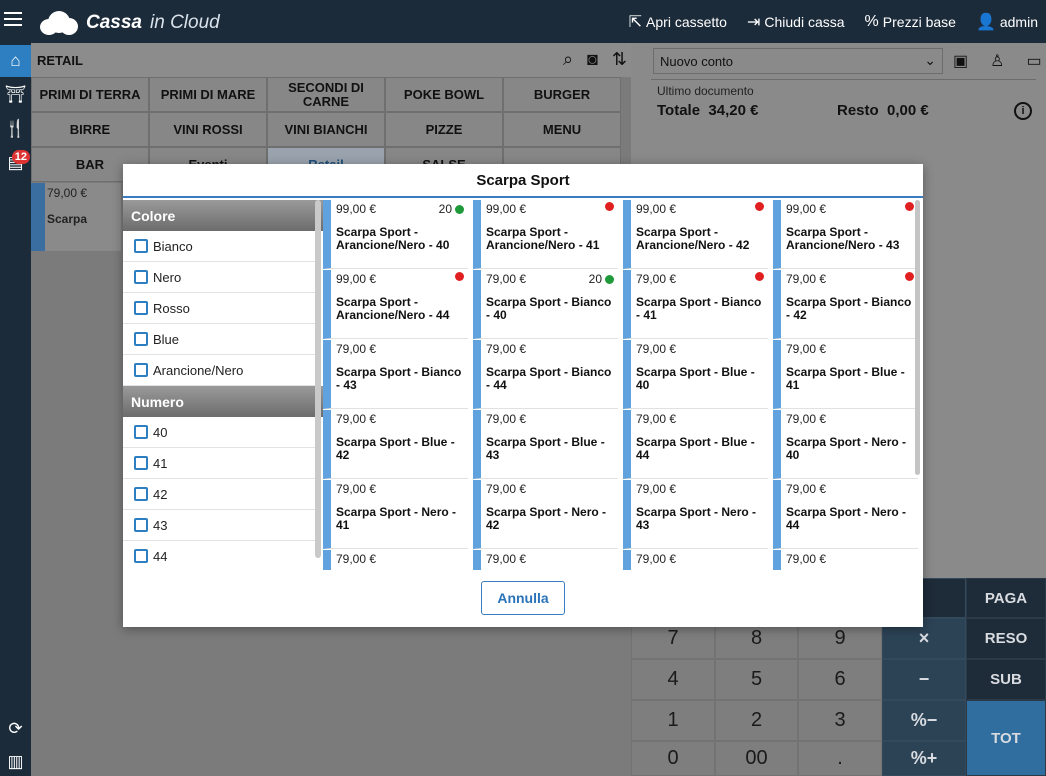  What do you see at coordinates (90, 94) in the screenshot?
I see `category-primi-di-terra: PRIMI DI TERRA` at bounding box center [90, 94].